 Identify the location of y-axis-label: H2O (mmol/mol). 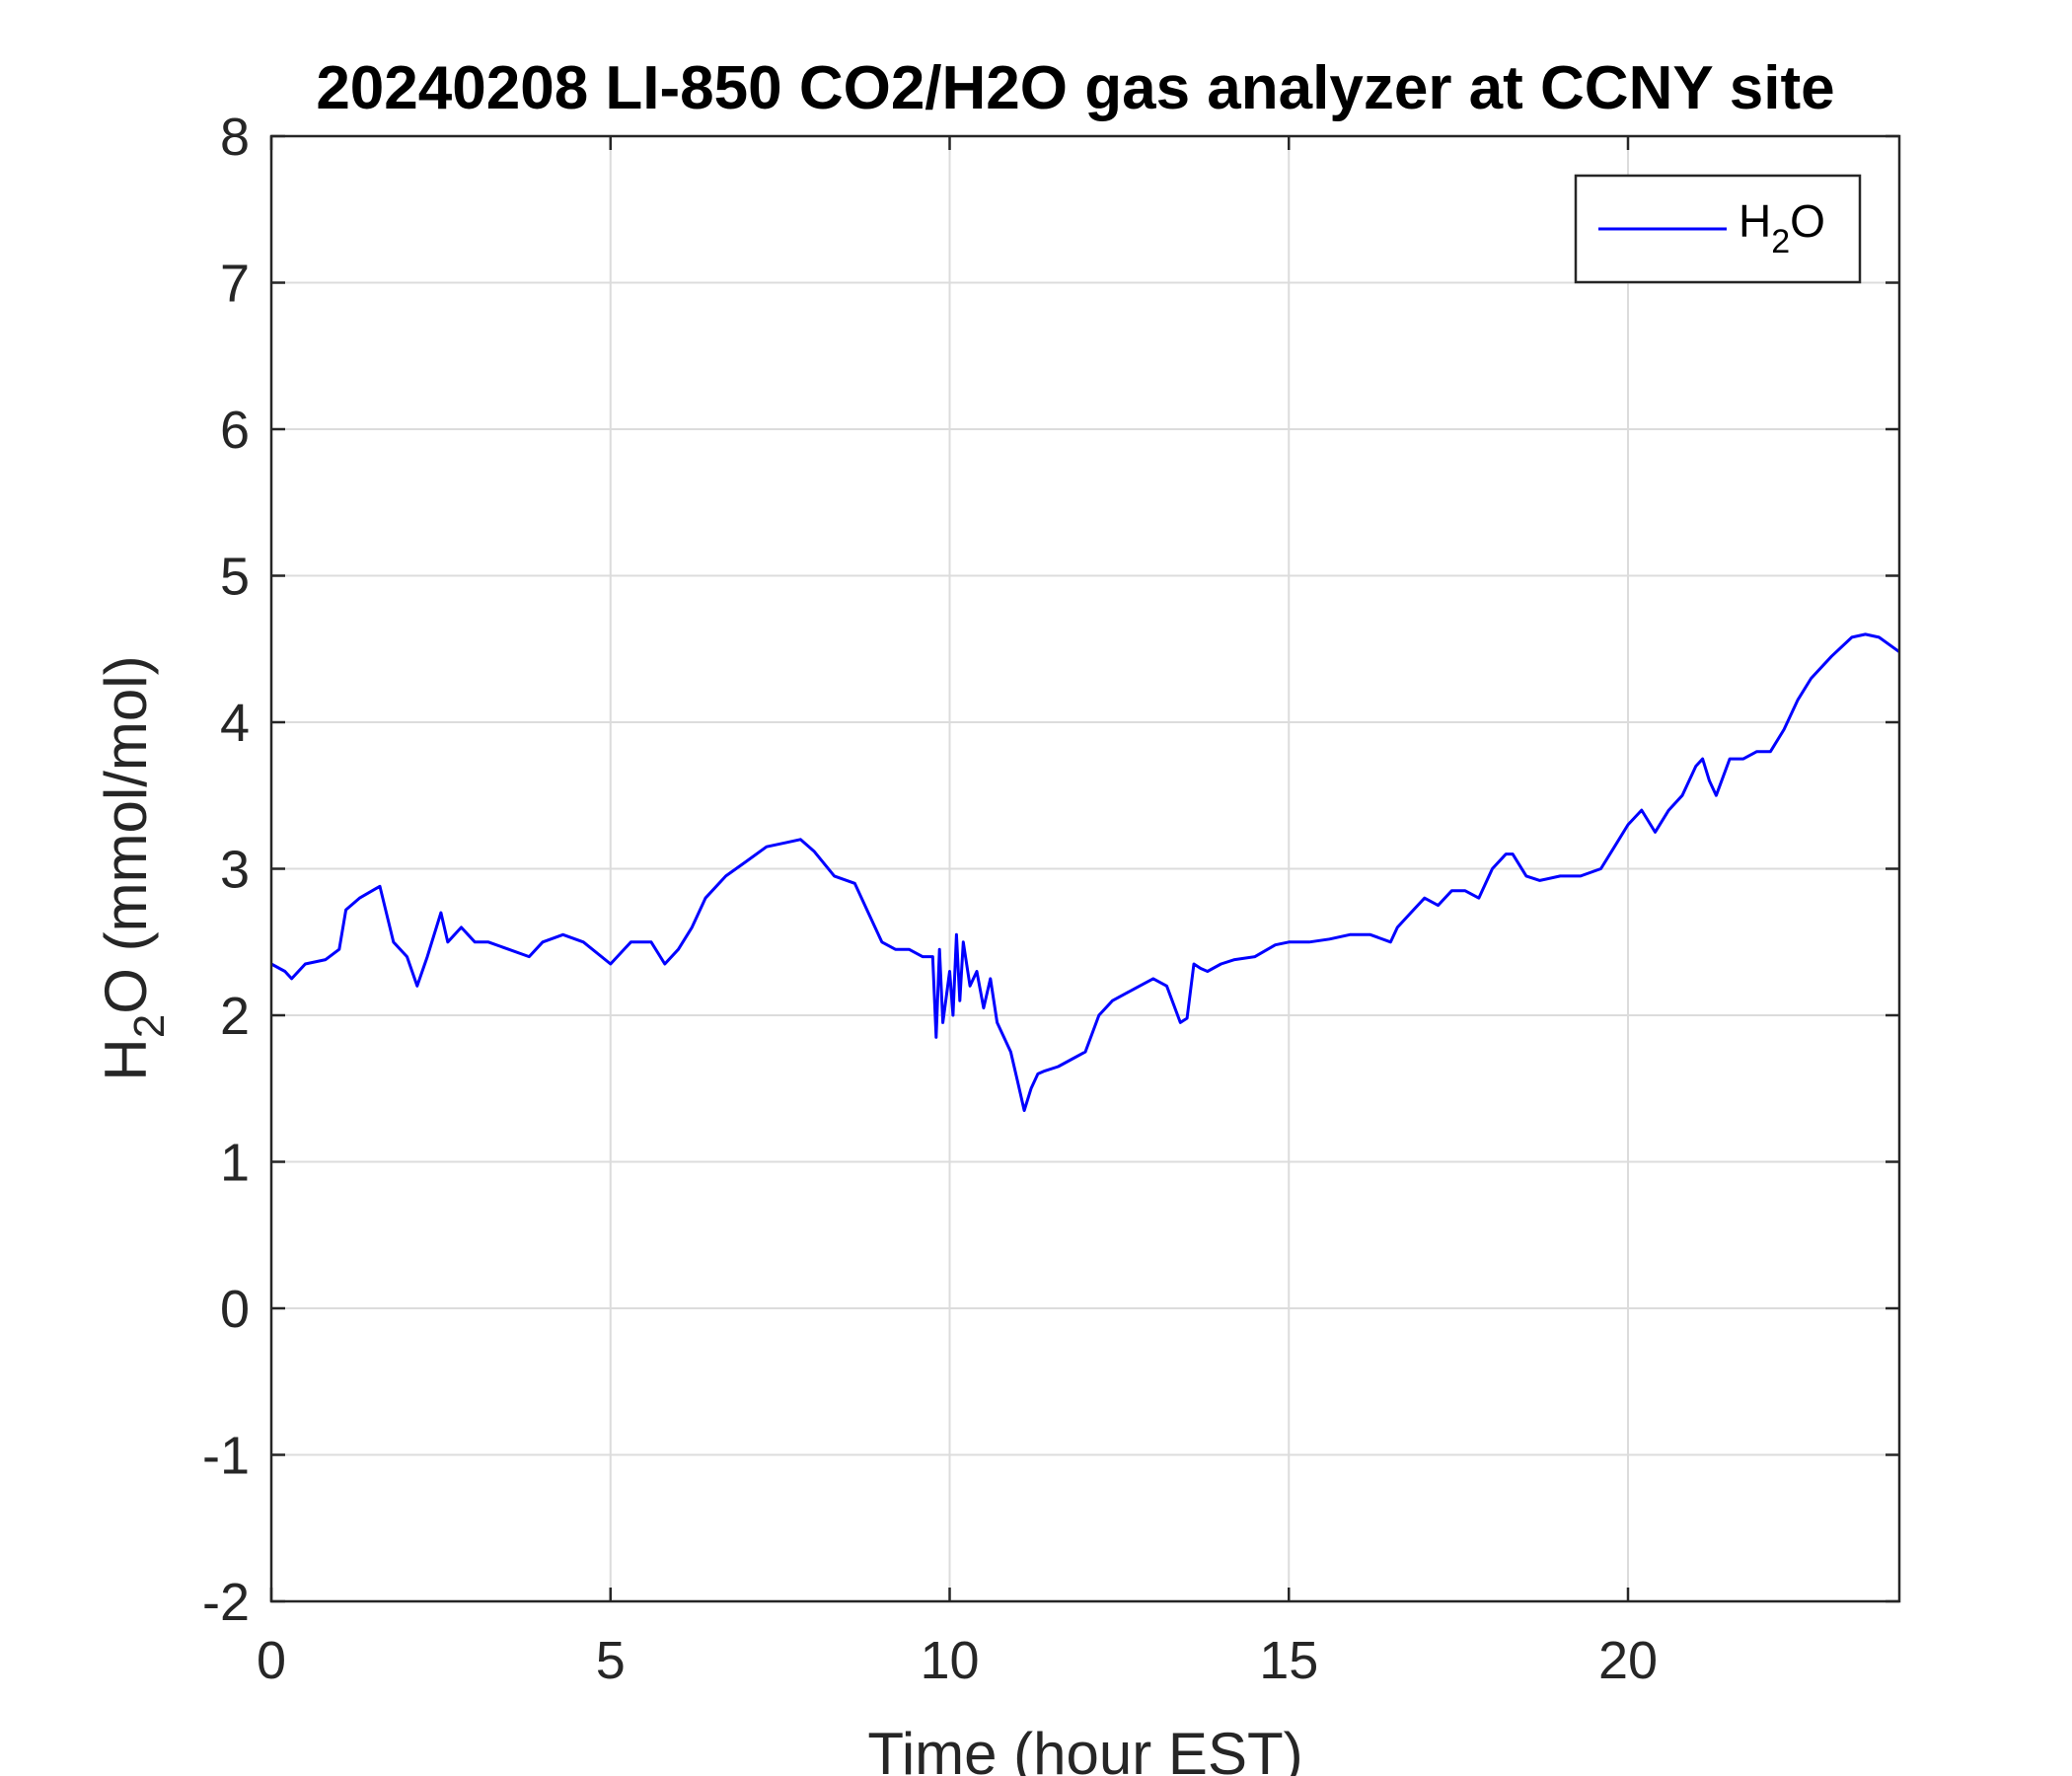
(133, 868).